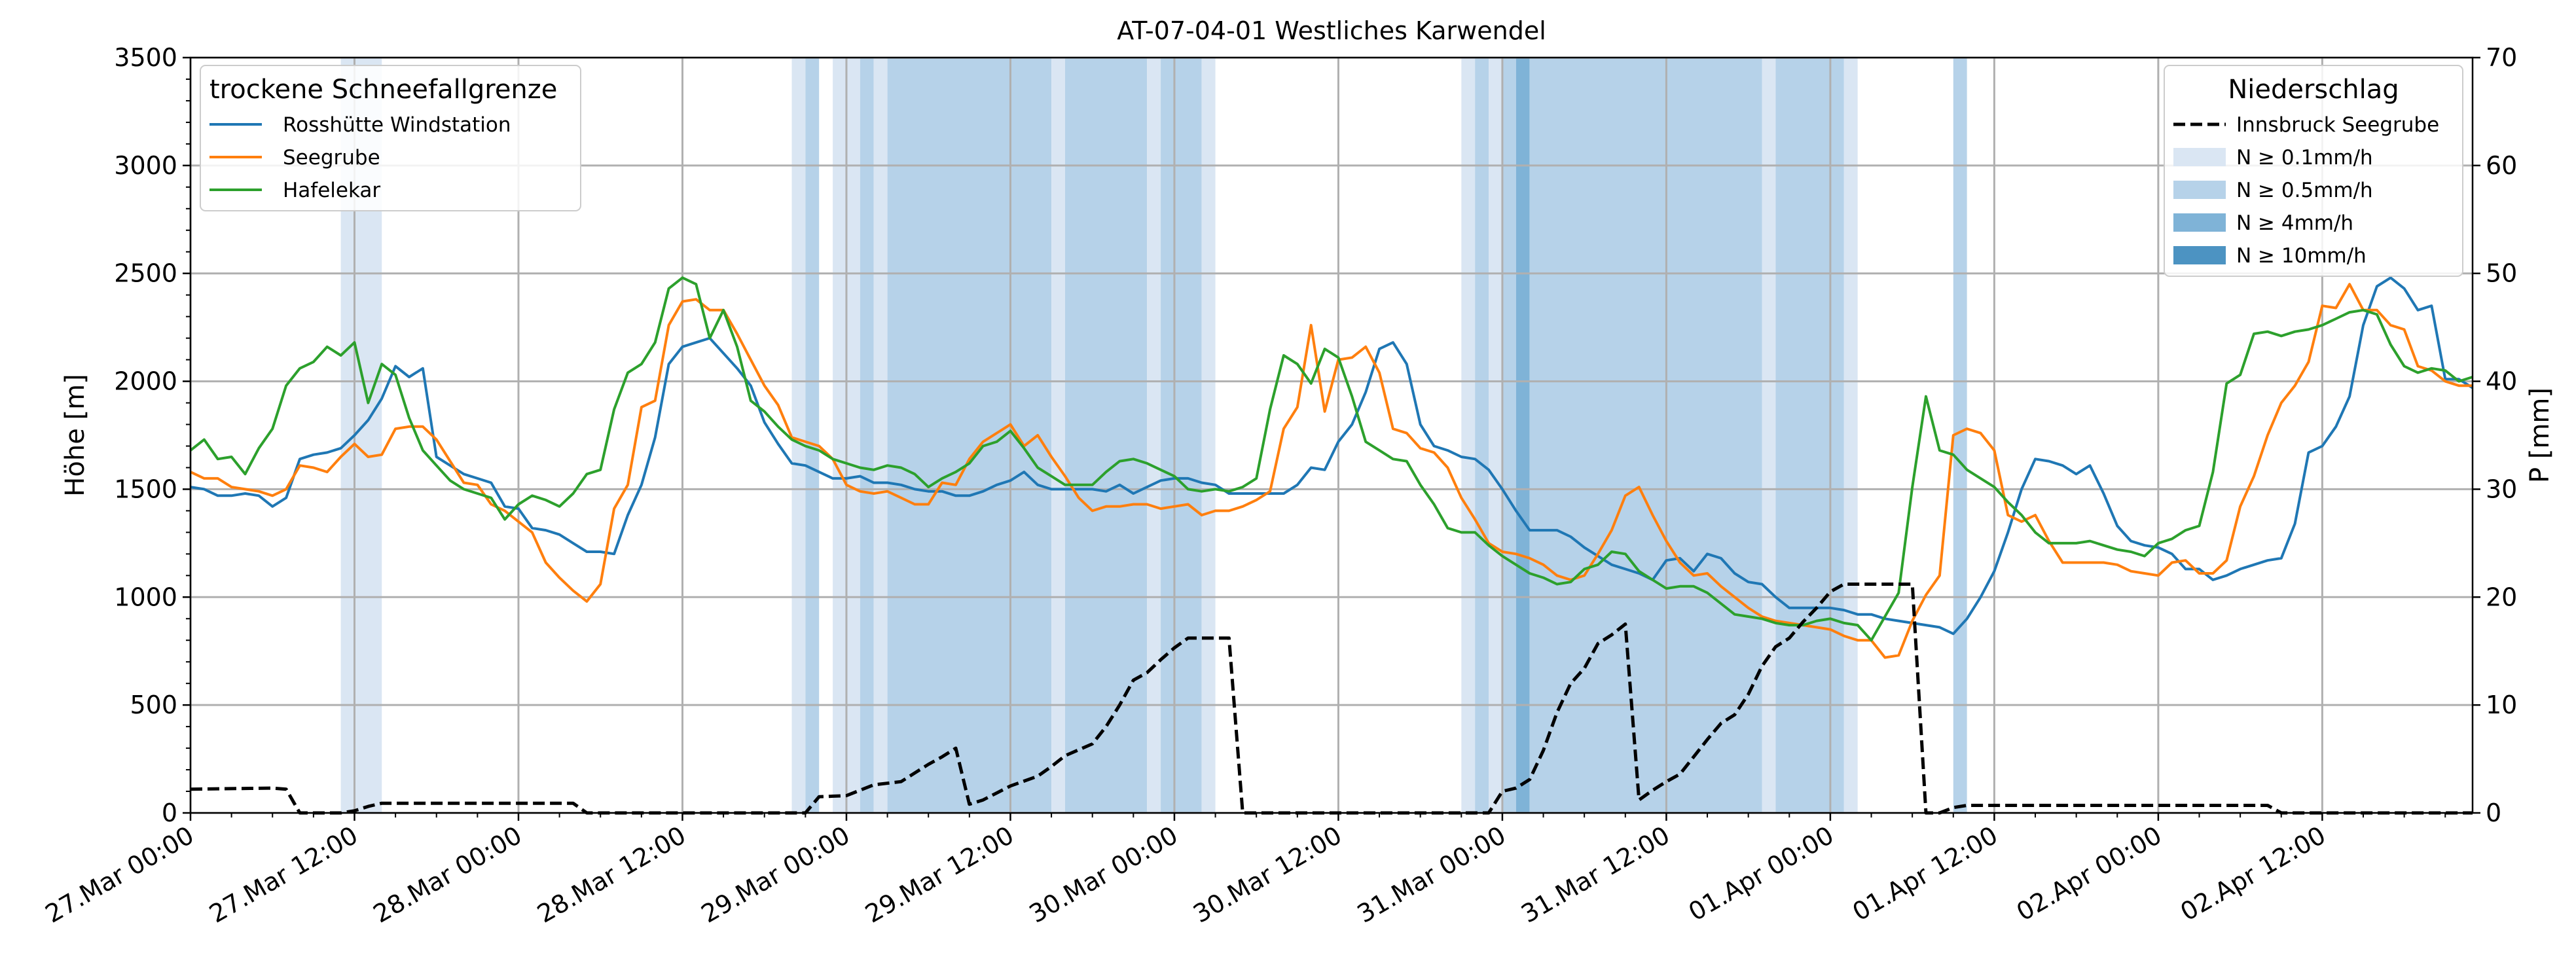 The height and width of the screenshot is (970, 2576). What do you see at coordinates (2501, 57) in the screenshot?
I see `y2-tick-label: 70` at bounding box center [2501, 57].